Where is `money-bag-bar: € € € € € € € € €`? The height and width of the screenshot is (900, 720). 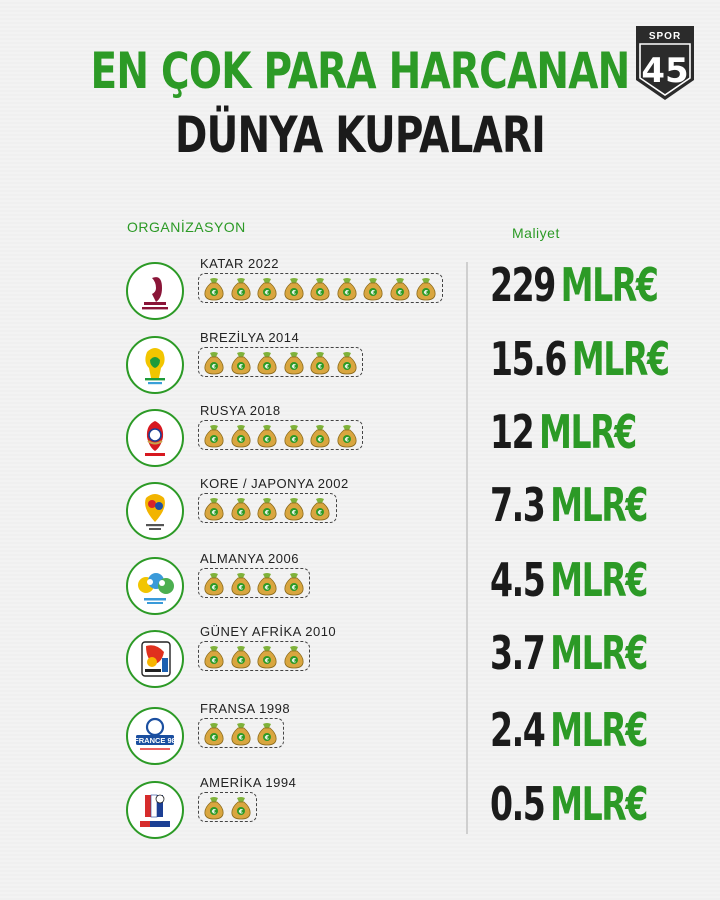 money-bag-bar: € € € € € € € € € is located at coordinates (320, 288).